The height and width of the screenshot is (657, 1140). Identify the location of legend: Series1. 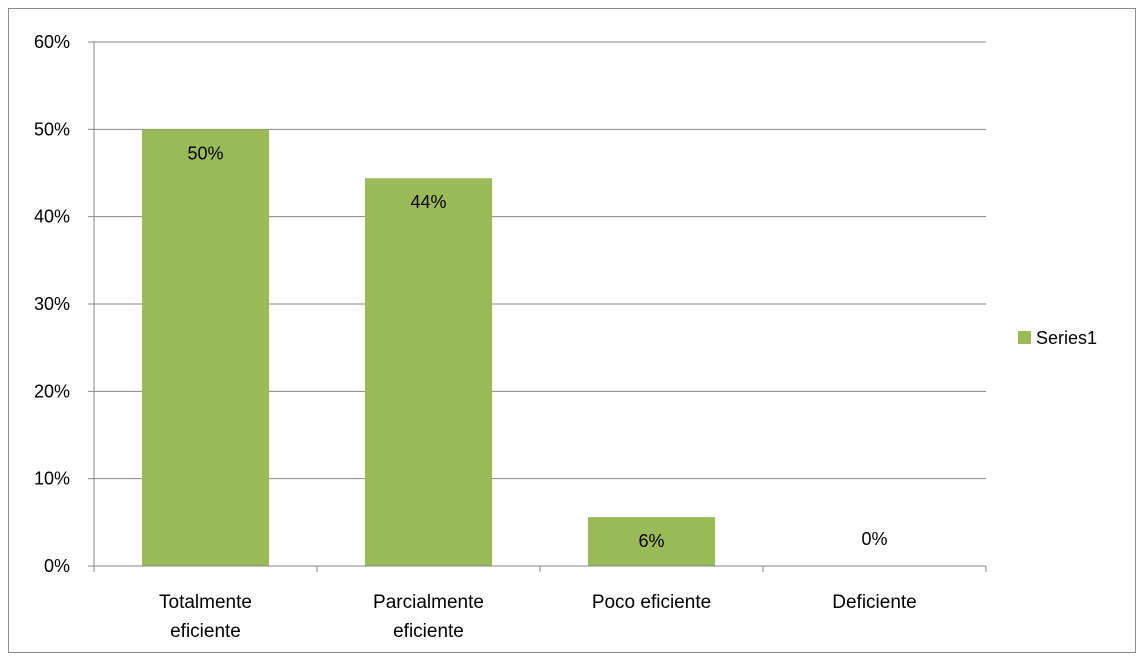
(1057, 338).